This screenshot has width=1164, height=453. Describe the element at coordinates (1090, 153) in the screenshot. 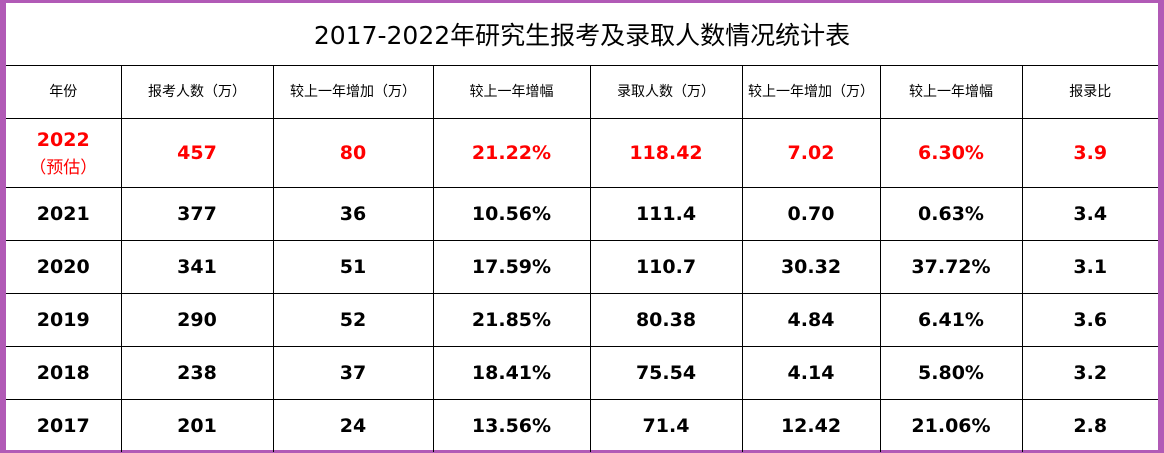

I see `ratio-cell: 3.9` at that location.